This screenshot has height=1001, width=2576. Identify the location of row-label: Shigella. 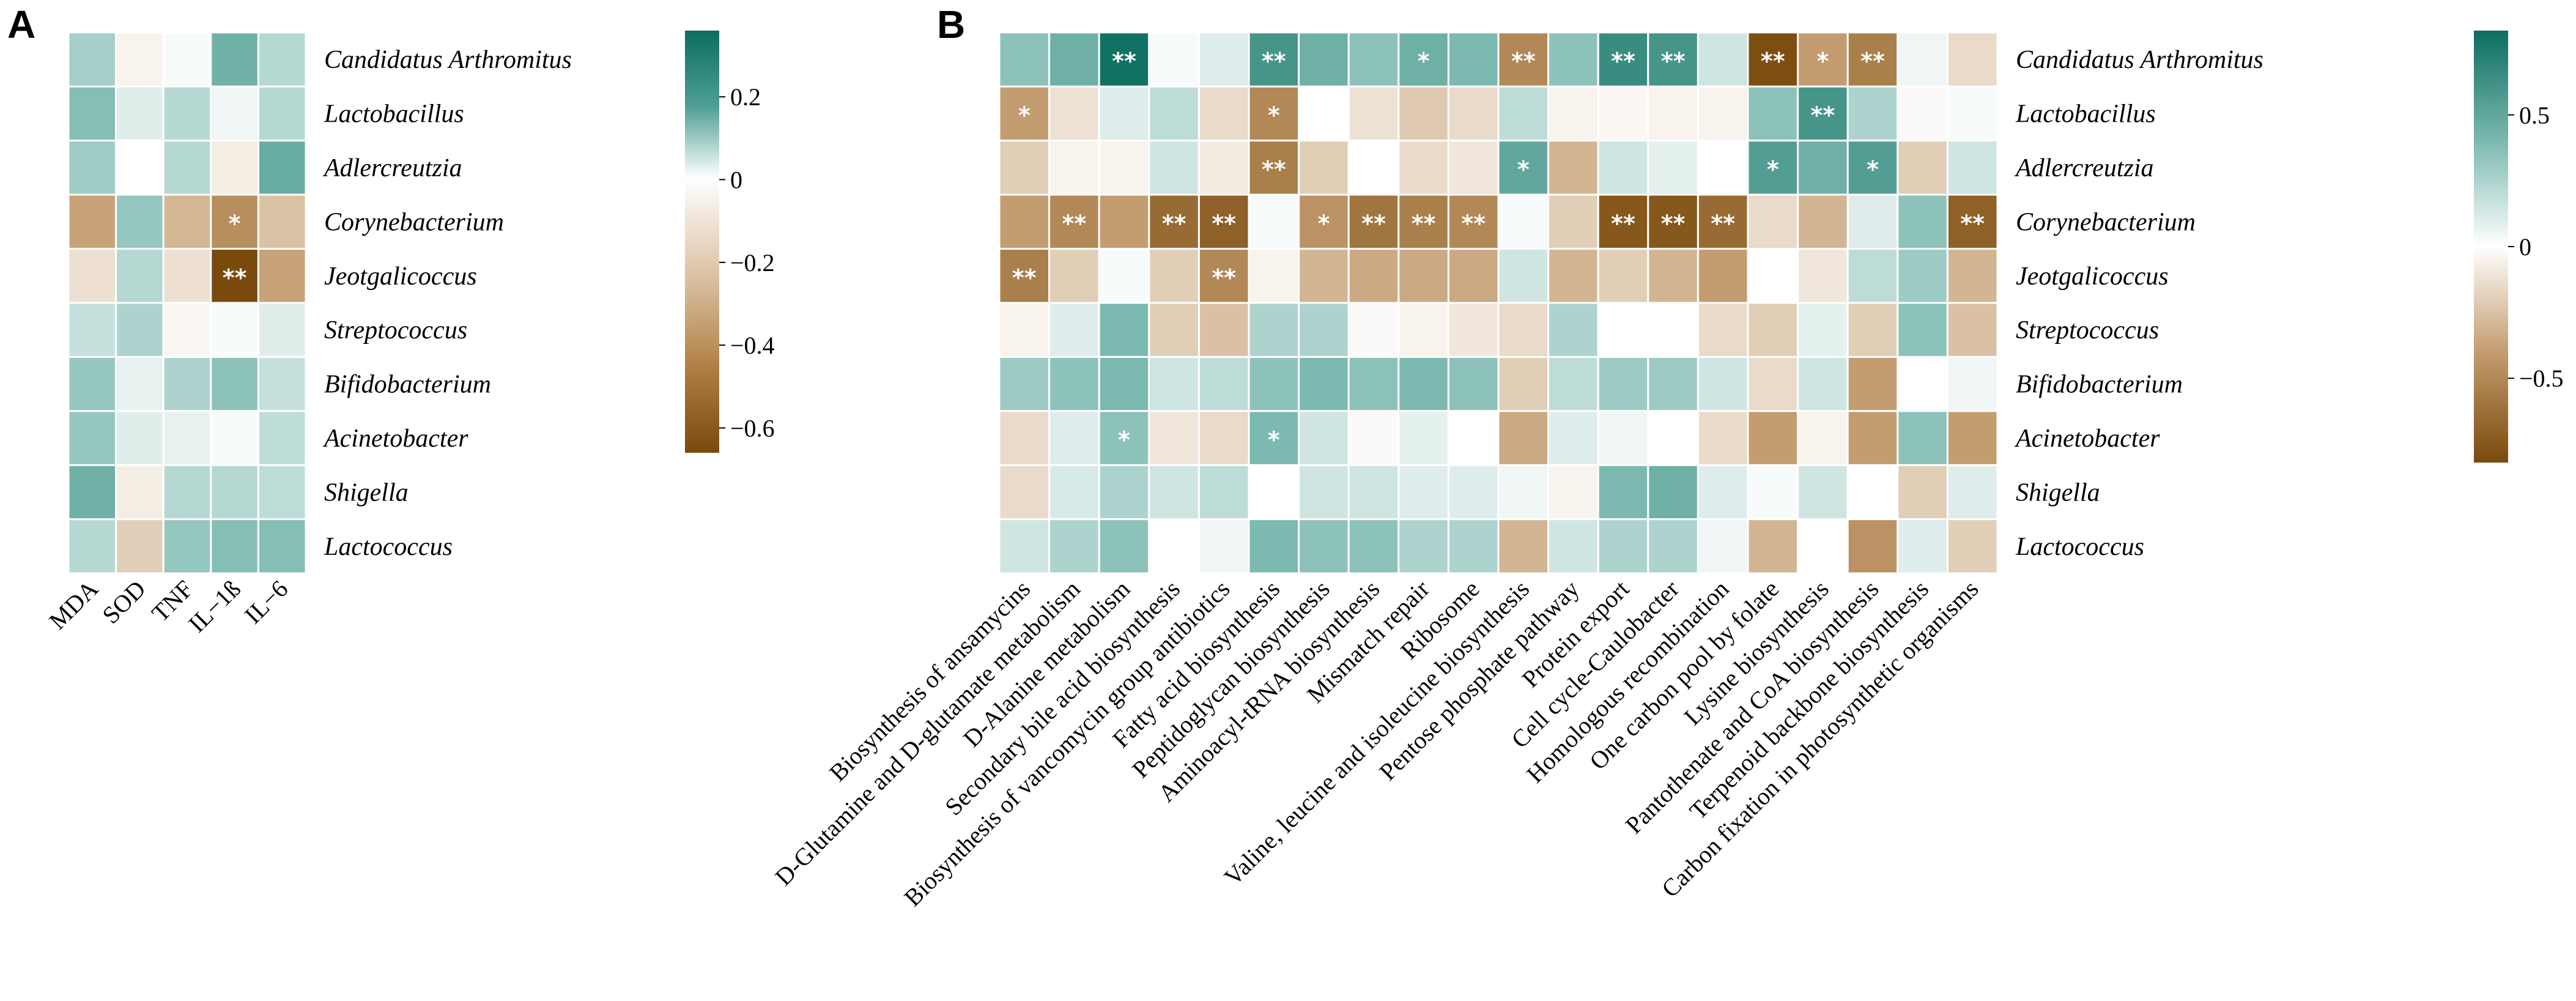
(366, 492).